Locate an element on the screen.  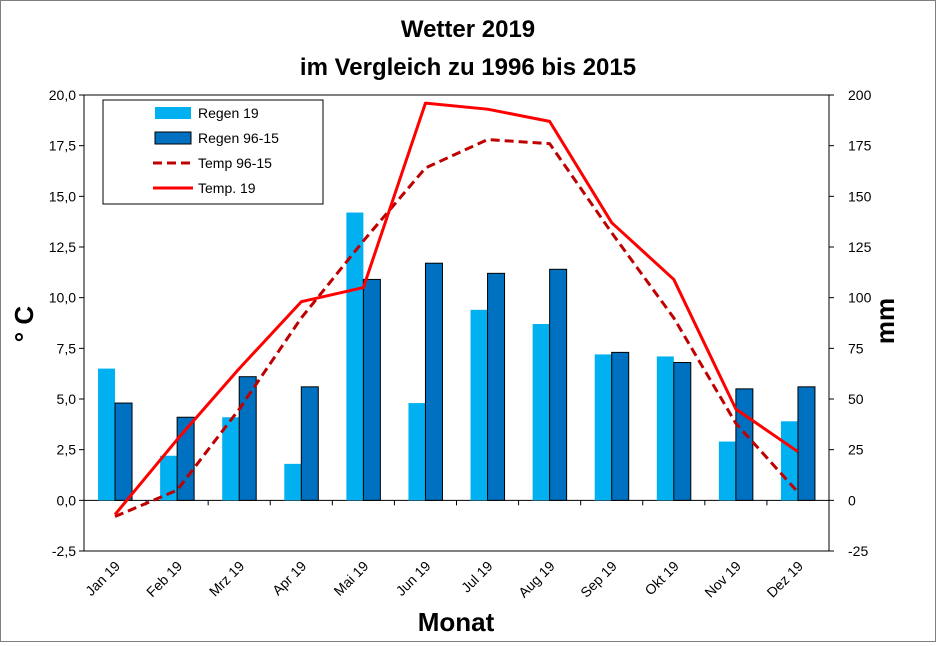
x-tick-label: Jan 19 is located at coordinates (102, 578).